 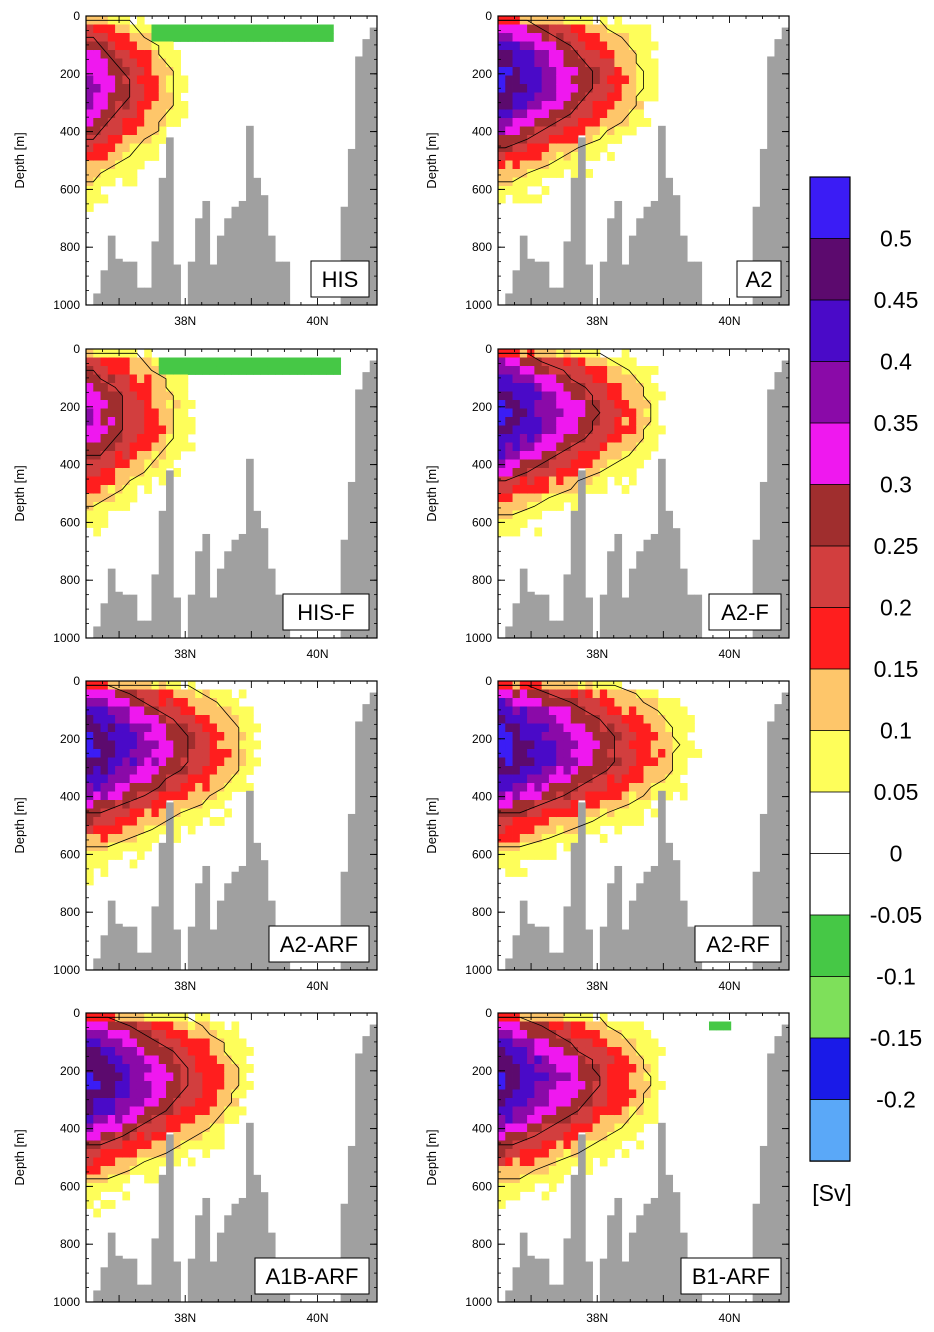 What do you see at coordinates (597, 986) in the screenshot?
I see `x-tick-label: 38N` at bounding box center [597, 986].